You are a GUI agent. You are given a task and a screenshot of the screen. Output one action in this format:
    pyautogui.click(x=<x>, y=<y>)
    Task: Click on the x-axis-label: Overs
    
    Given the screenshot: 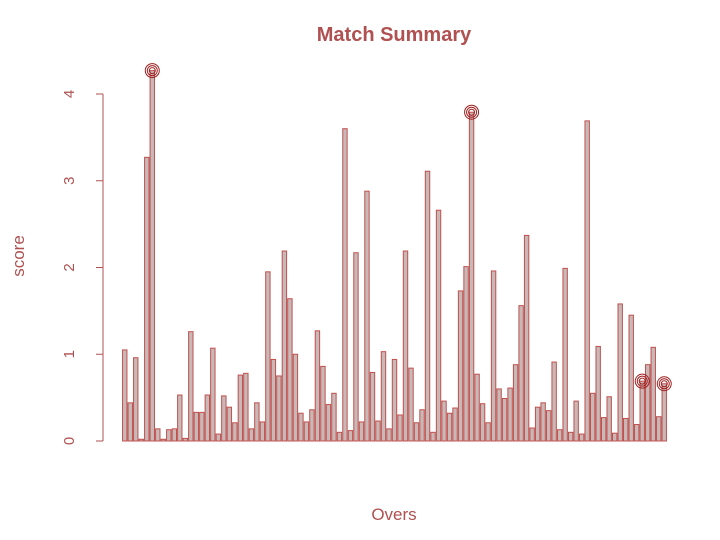 What is the action you would take?
    pyautogui.click(x=393, y=514)
    